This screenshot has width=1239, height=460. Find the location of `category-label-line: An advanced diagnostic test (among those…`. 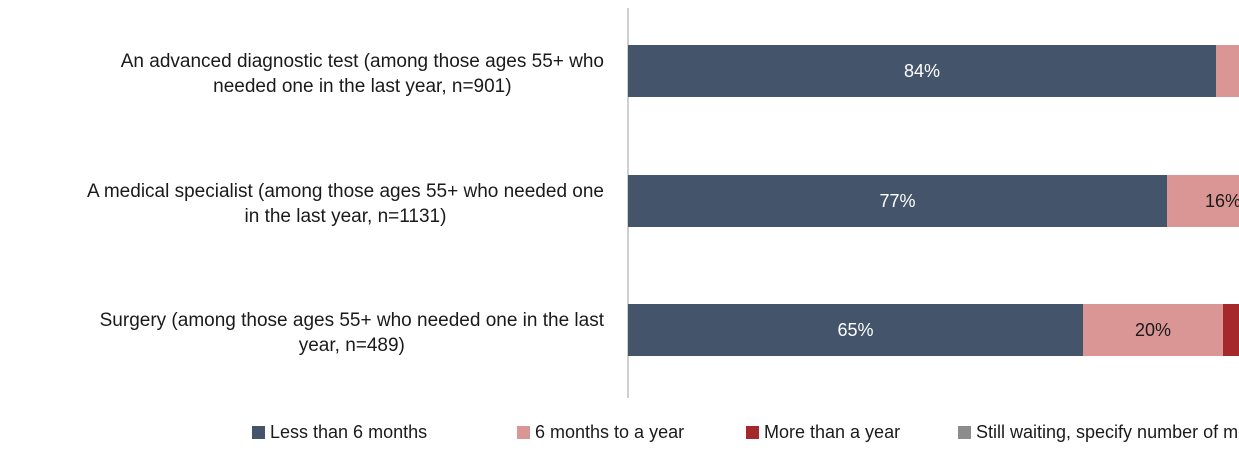

category-label-line: An advanced diagnostic test (among those… is located at coordinates (362, 61).